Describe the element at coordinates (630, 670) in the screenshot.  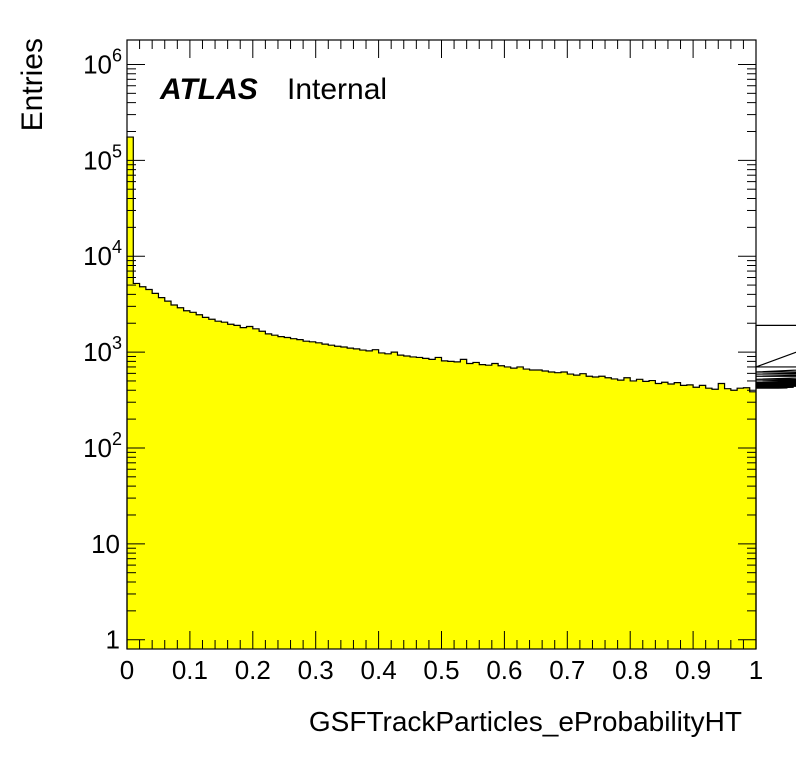
I see `x-tick-label: 0.8` at that location.